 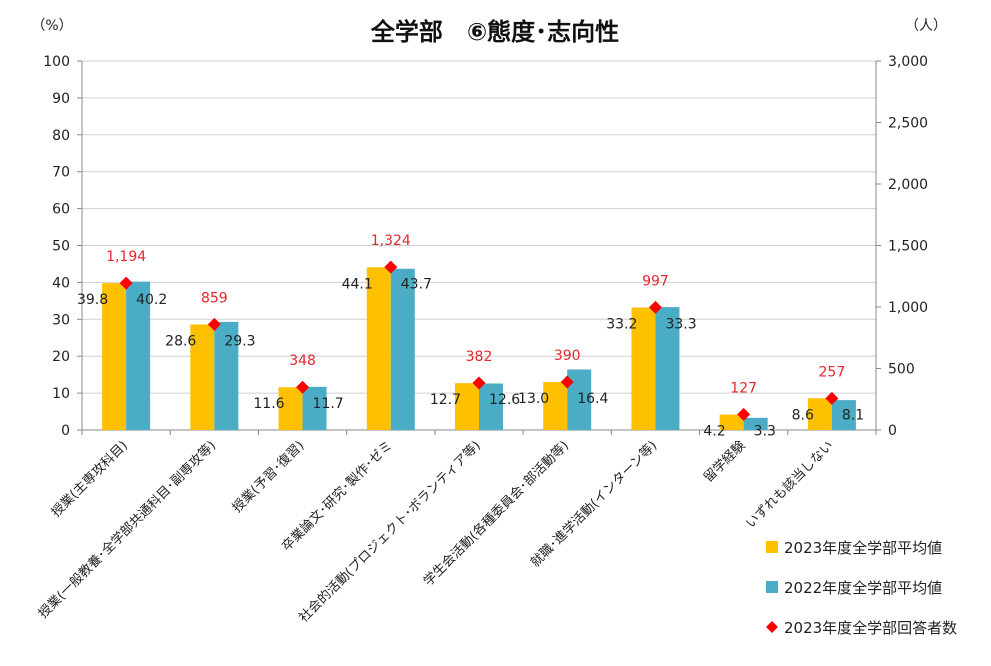 I want to click on data-label-2022: 16.4, so click(x=592, y=399).